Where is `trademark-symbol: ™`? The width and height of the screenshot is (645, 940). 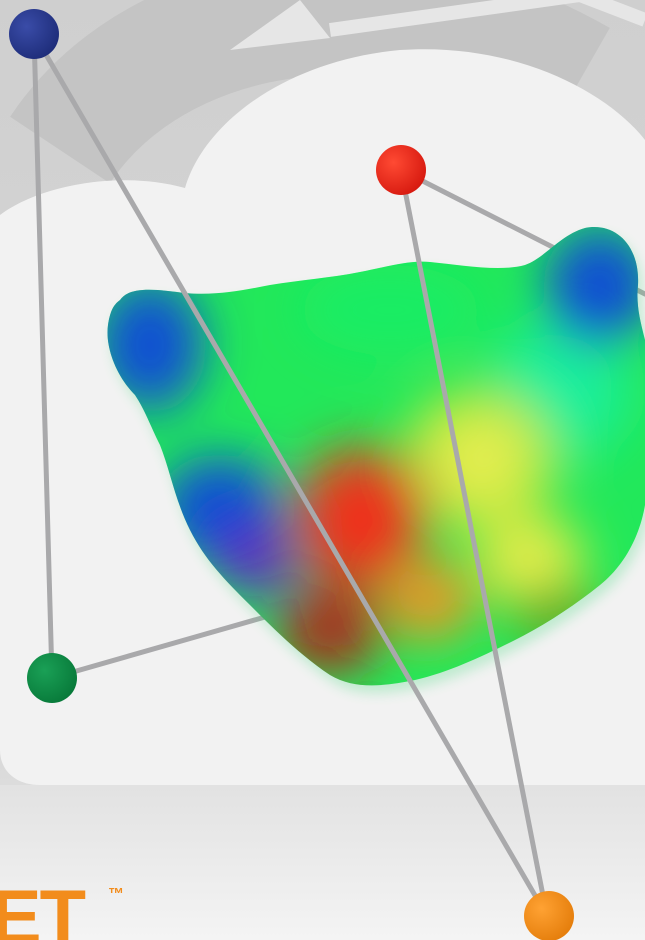
trademark-symbol: ™ is located at coordinates (116, 894).